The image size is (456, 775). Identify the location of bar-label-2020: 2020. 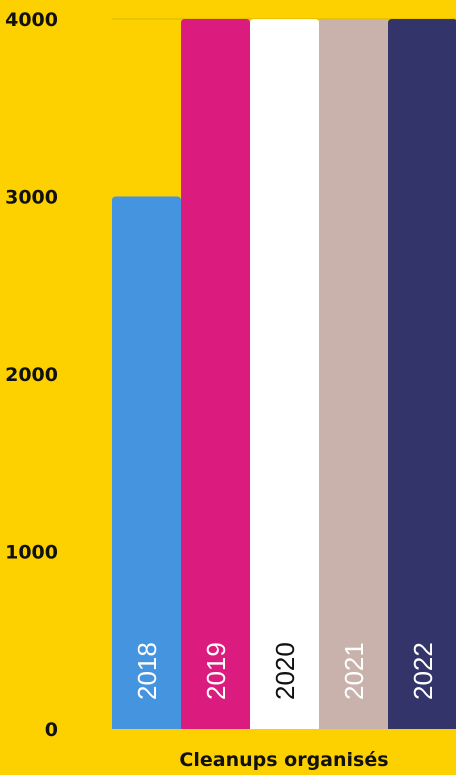
(285, 671).